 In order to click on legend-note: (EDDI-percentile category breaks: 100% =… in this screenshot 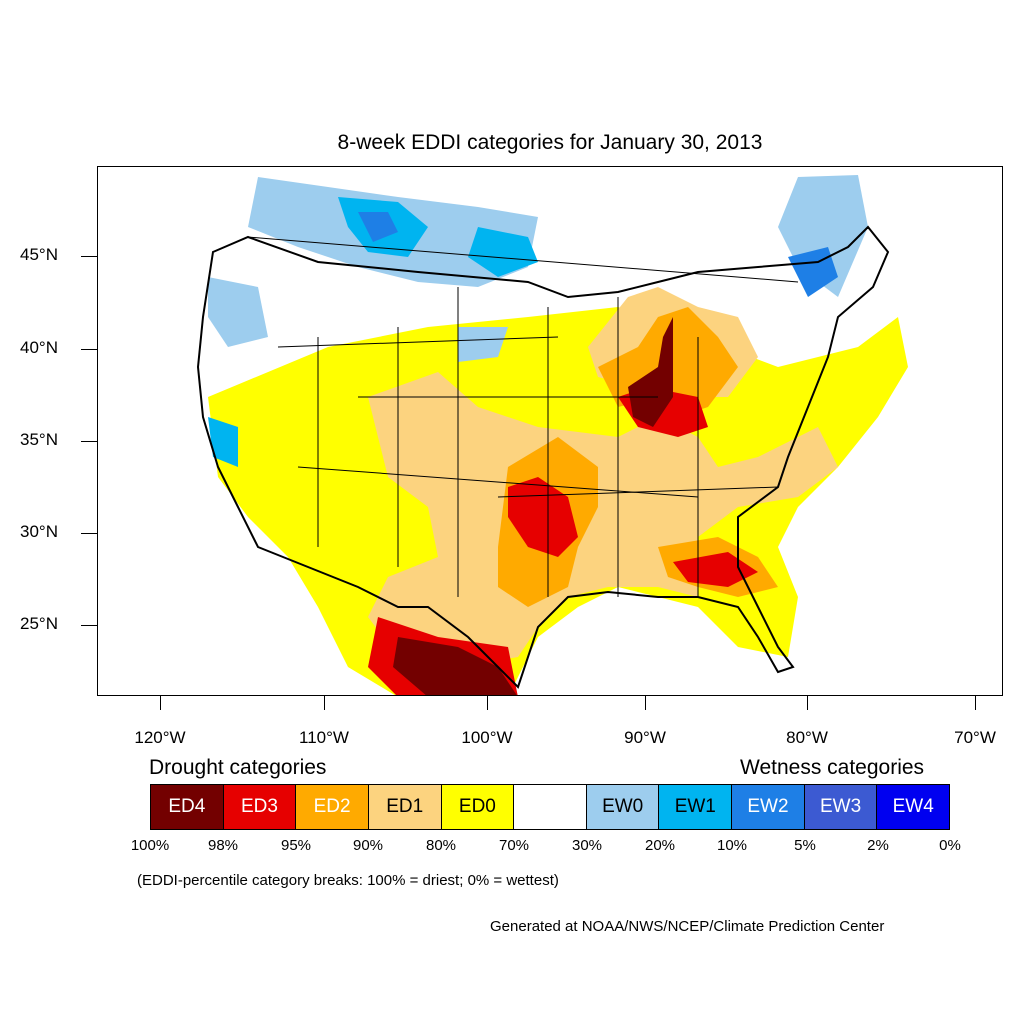, I will do `click(348, 880)`.